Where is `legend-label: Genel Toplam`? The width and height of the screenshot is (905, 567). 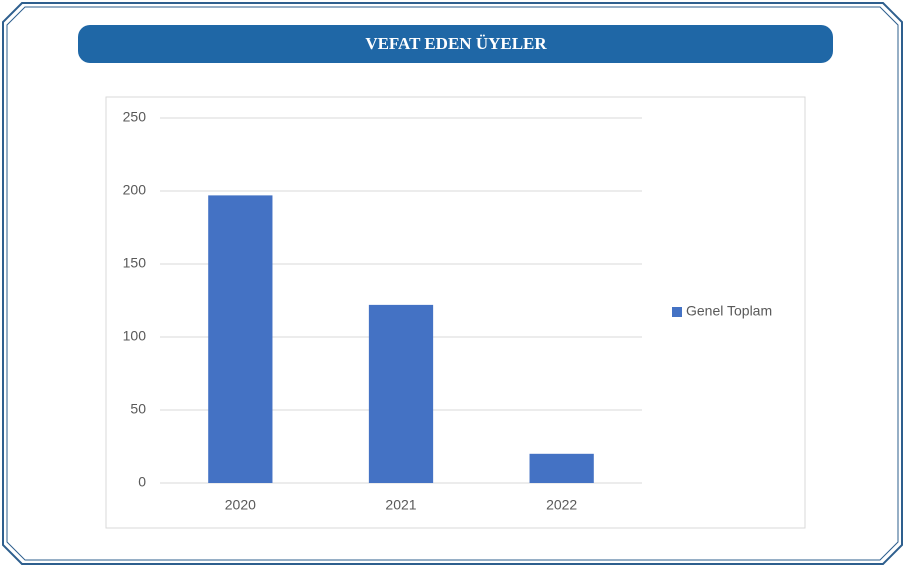 legend-label: Genel Toplam is located at coordinates (729, 311).